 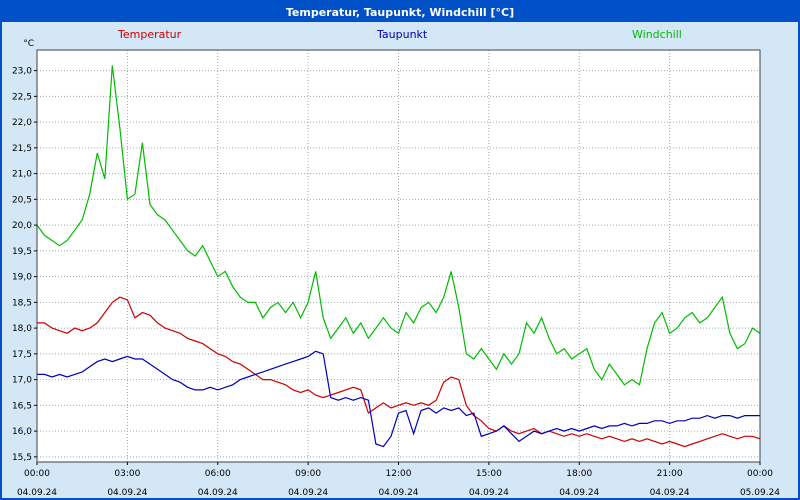 What do you see at coordinates (218, 474) in the screenshot?
I see `x-tick-label: 06:00` at bounding box center [218, 474].